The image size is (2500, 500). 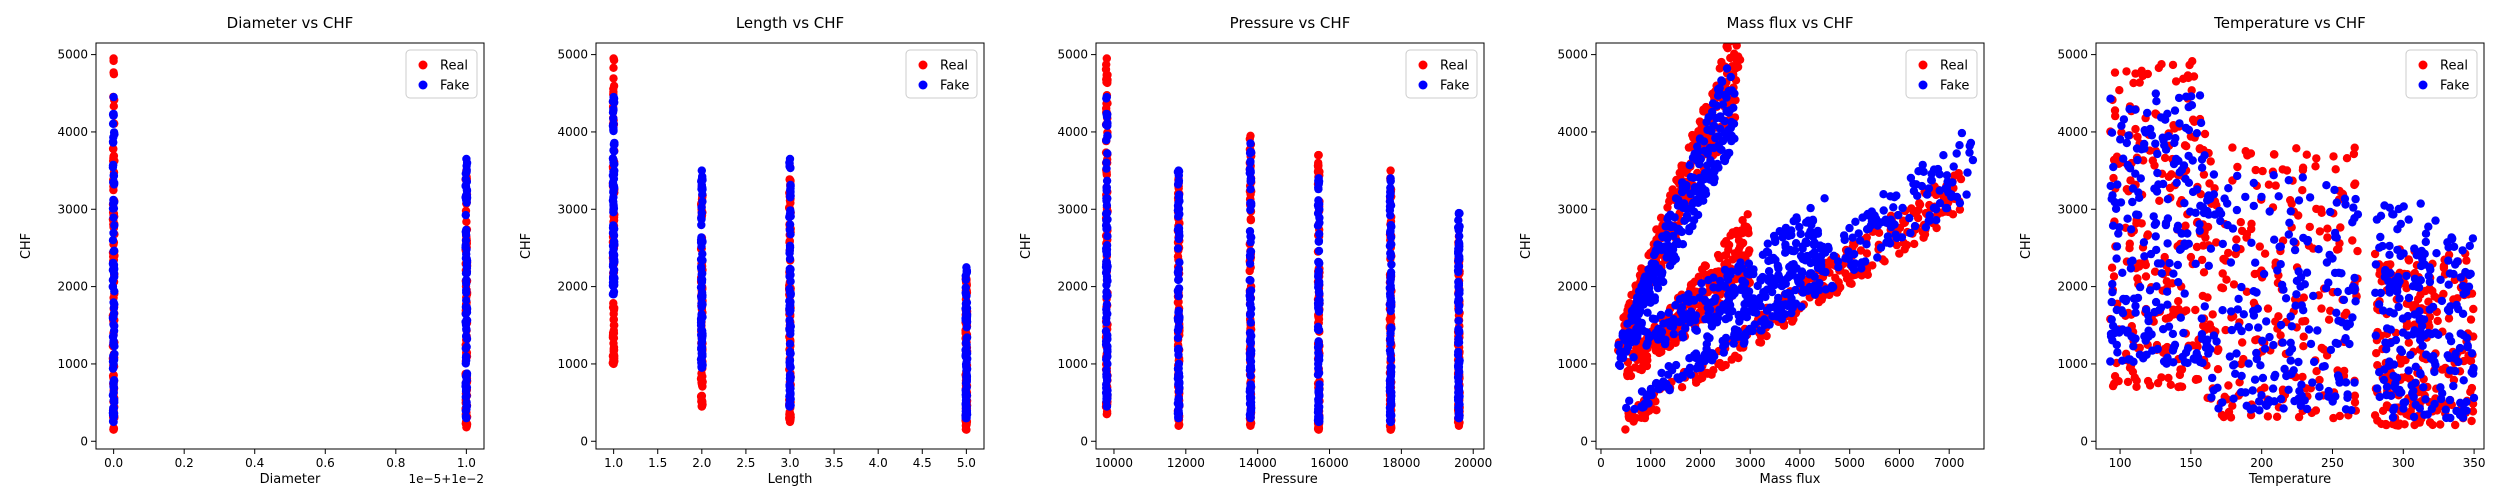 I want to click on legend-label-fake: Fake, so click(x=454, y=86).